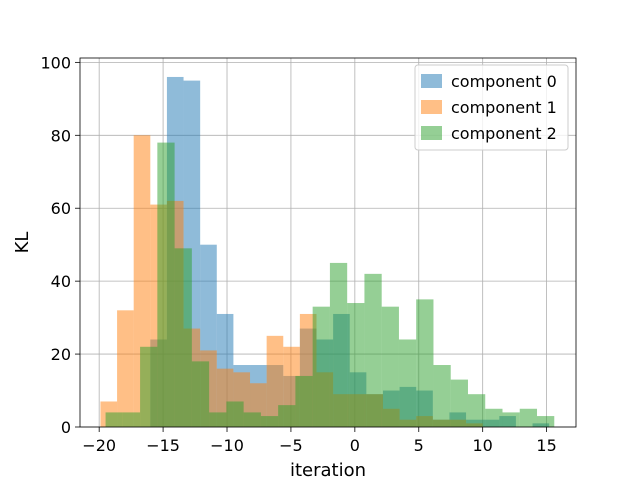  What do you see at coordinates (61, 208) in the screenshot?
I see `y-tick-label: 60` at bounding box center [61, 208].